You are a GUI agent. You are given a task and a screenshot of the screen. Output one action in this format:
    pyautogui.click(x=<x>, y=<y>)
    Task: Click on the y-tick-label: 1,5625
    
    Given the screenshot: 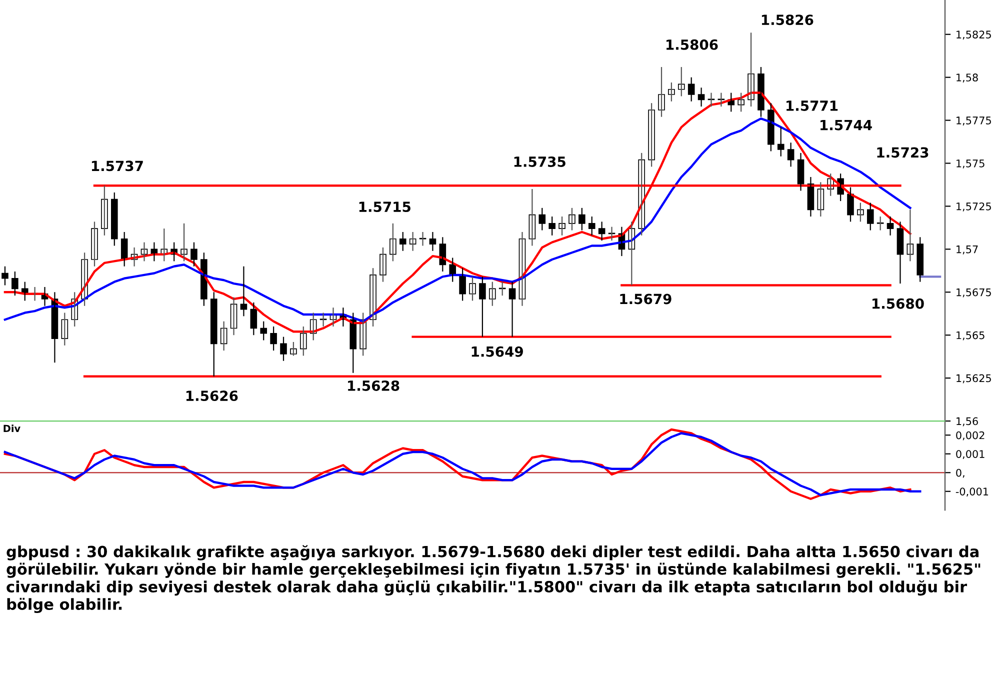 What is the action you would take?
    pyautogui.click(x=973, y=379)
    